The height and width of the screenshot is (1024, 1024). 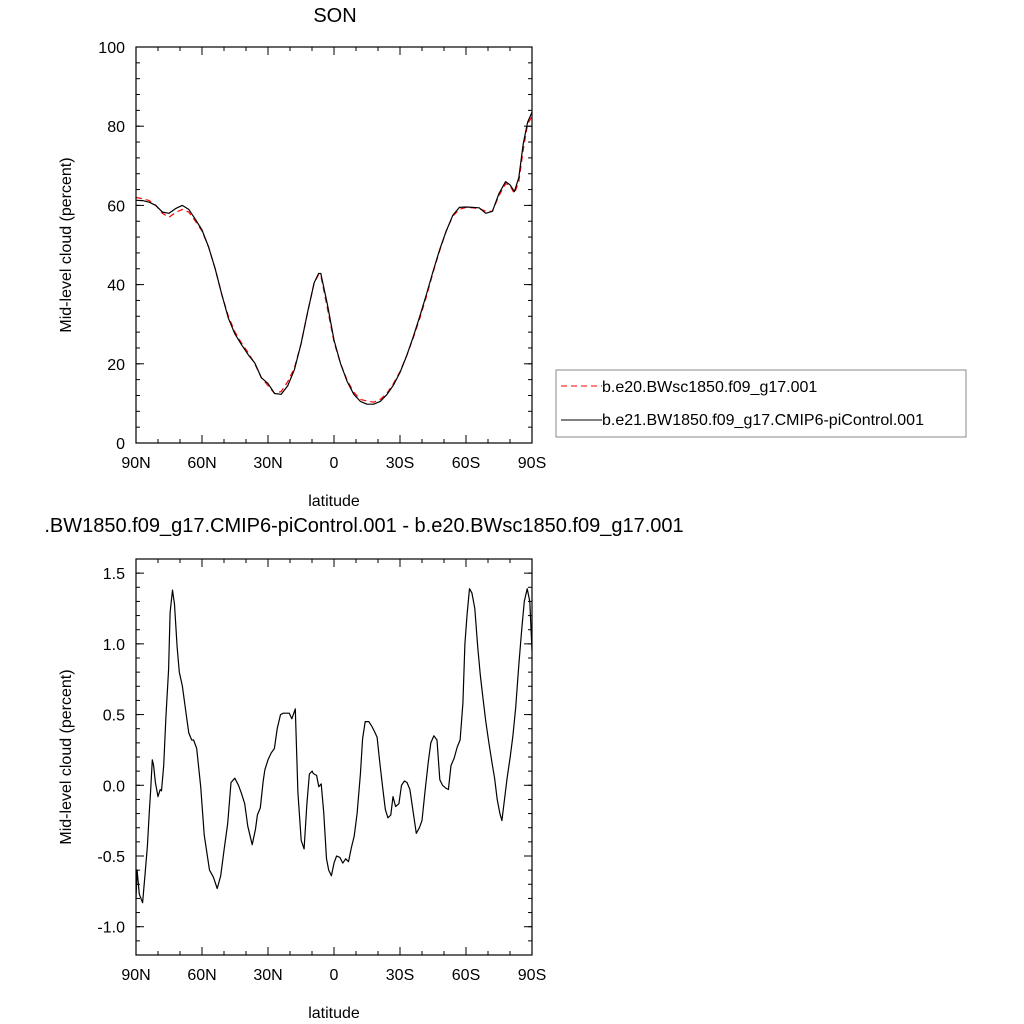 I want to click on bottom-x-tick-label: 90S, so click(x=532, y=975).